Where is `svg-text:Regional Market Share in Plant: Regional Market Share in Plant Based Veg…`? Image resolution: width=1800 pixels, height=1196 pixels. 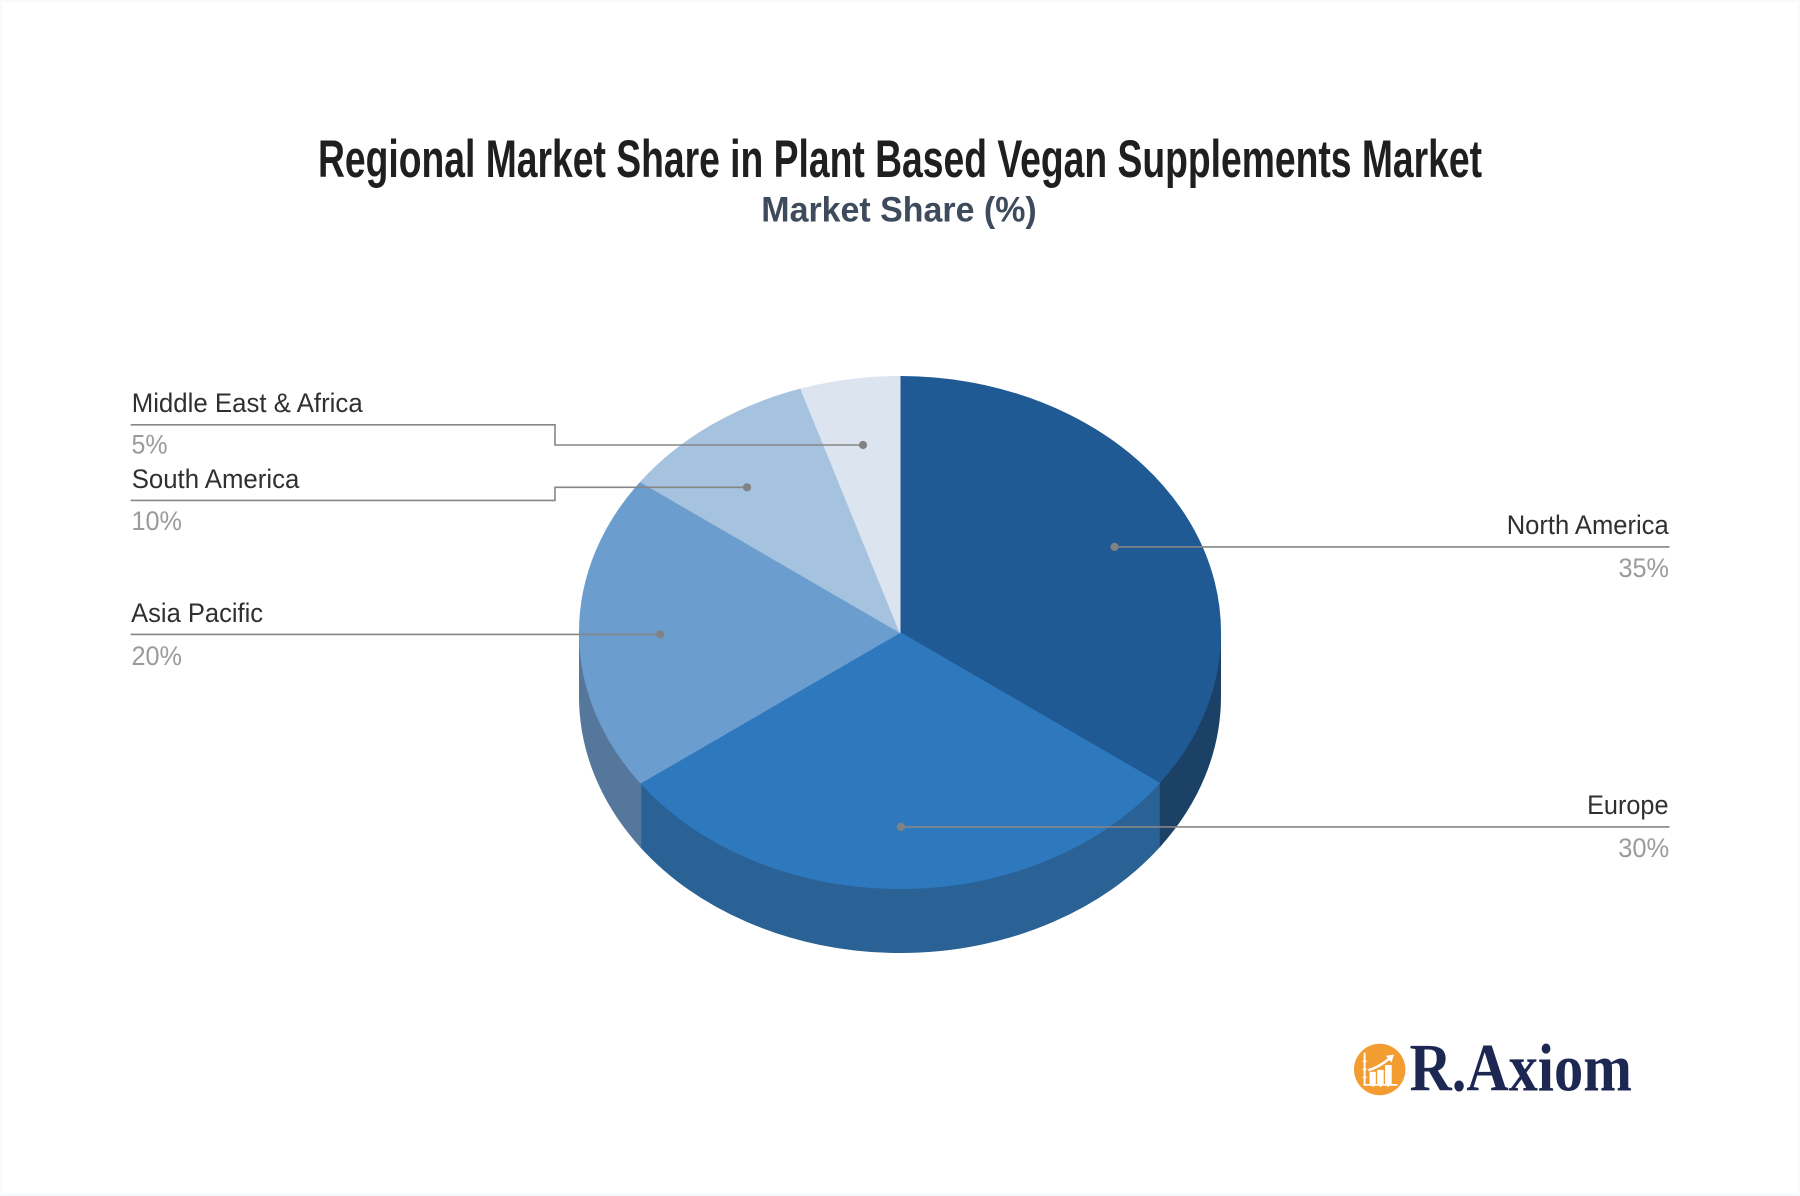
svg-text:Regional Market Share in Plant: Regional Market Share in Plant Based Veg… is located at coordinates (900, 159).